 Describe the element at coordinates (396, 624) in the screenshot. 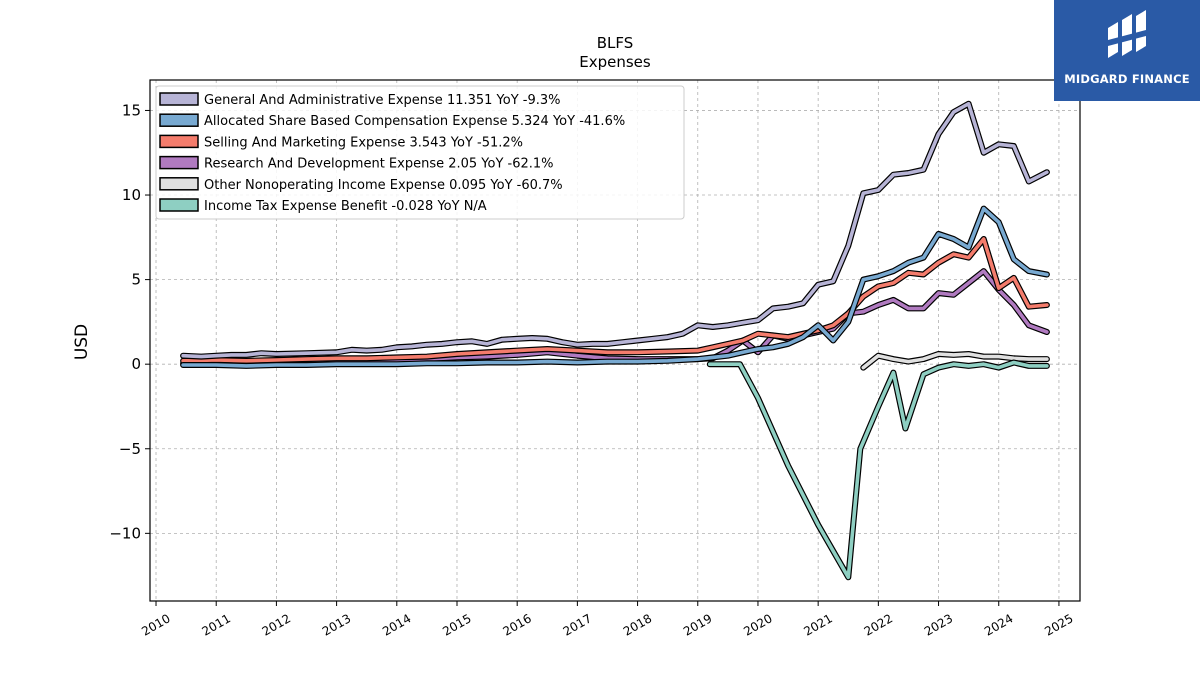

I see `x-tick-label-2014: 2014` at that location.